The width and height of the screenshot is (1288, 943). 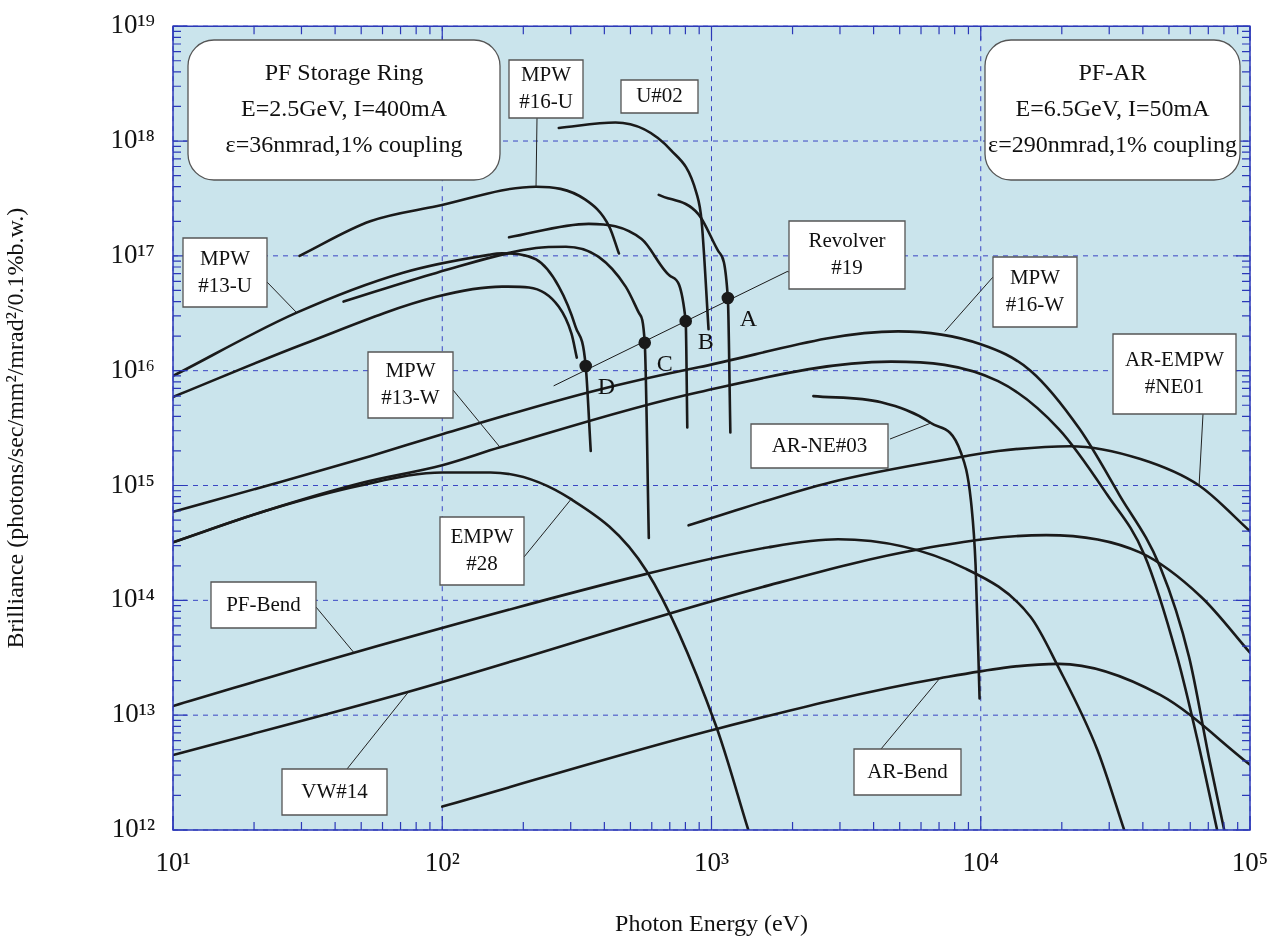 What do you see at coordinates (664, 363) in the screenshot?
I see `annotation: C` at bounding box center [664, 363].